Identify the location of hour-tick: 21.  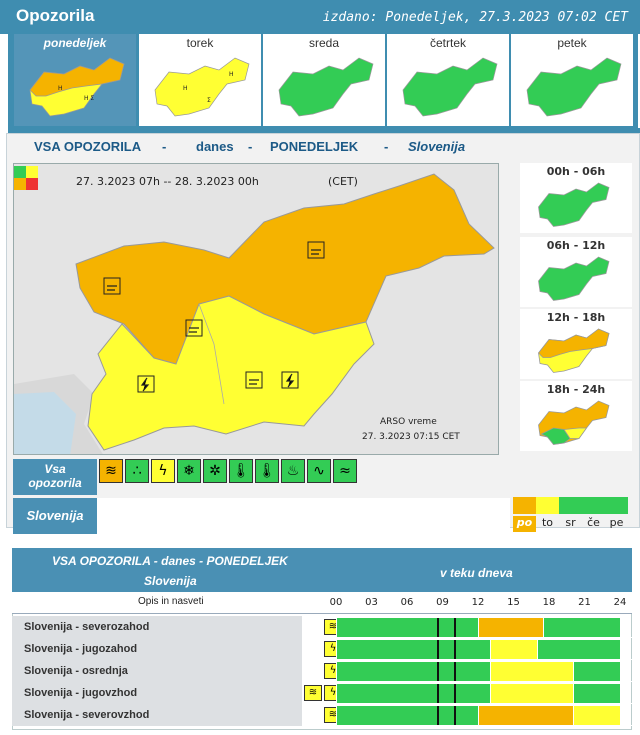
(584, 602).